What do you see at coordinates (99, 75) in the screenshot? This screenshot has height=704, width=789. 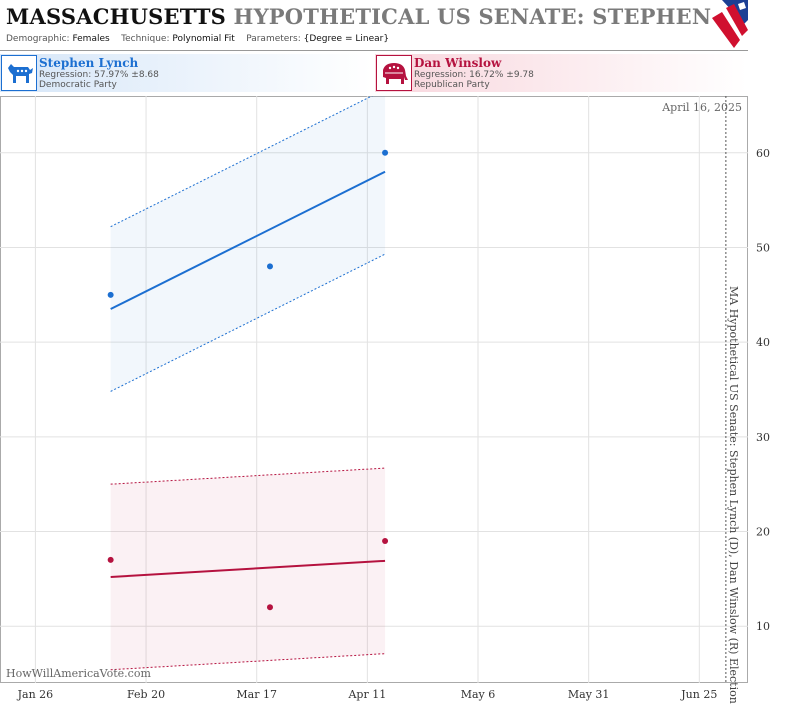 I see `candidate-regression: Regression: 57.97% ±8.68` at bounding box center [99, 75].